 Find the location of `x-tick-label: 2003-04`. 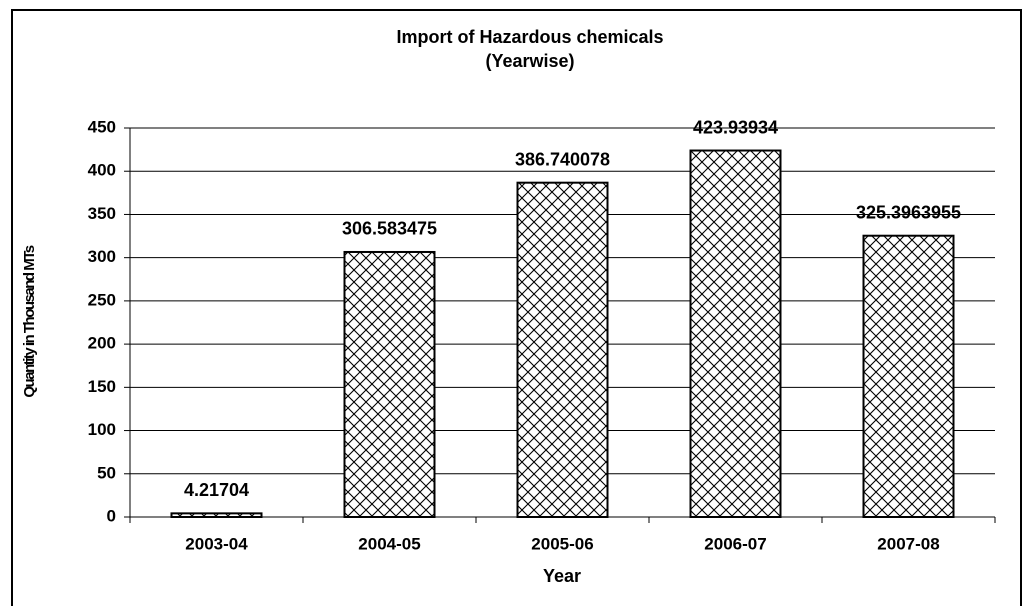

x-tick-label: 2003-04 is located at coordinates (216, 543).